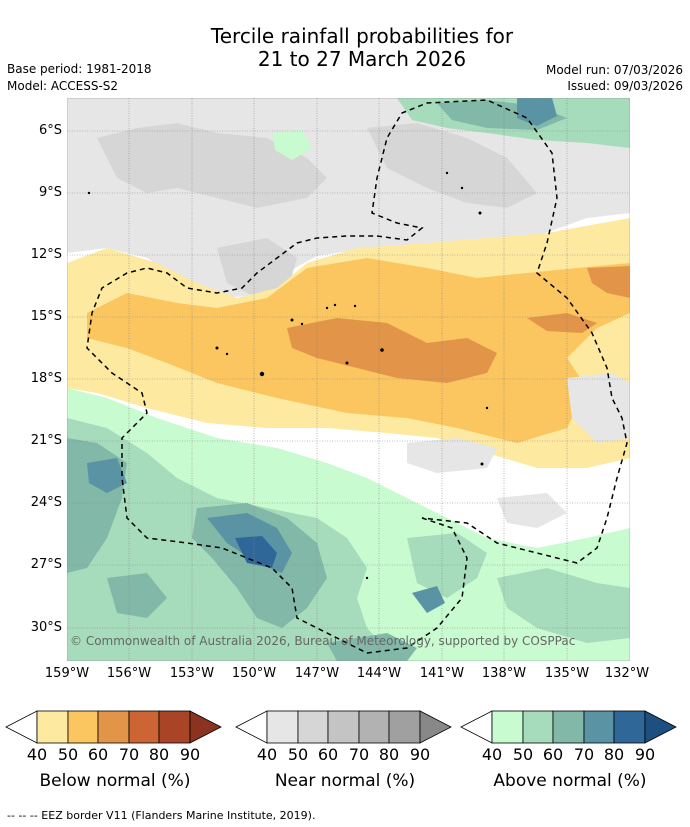 The image size is (690, 827). Describe the element at coordinates (523, 754) in the screenshot. I see `colorbar-above-tick: 50` at that location.